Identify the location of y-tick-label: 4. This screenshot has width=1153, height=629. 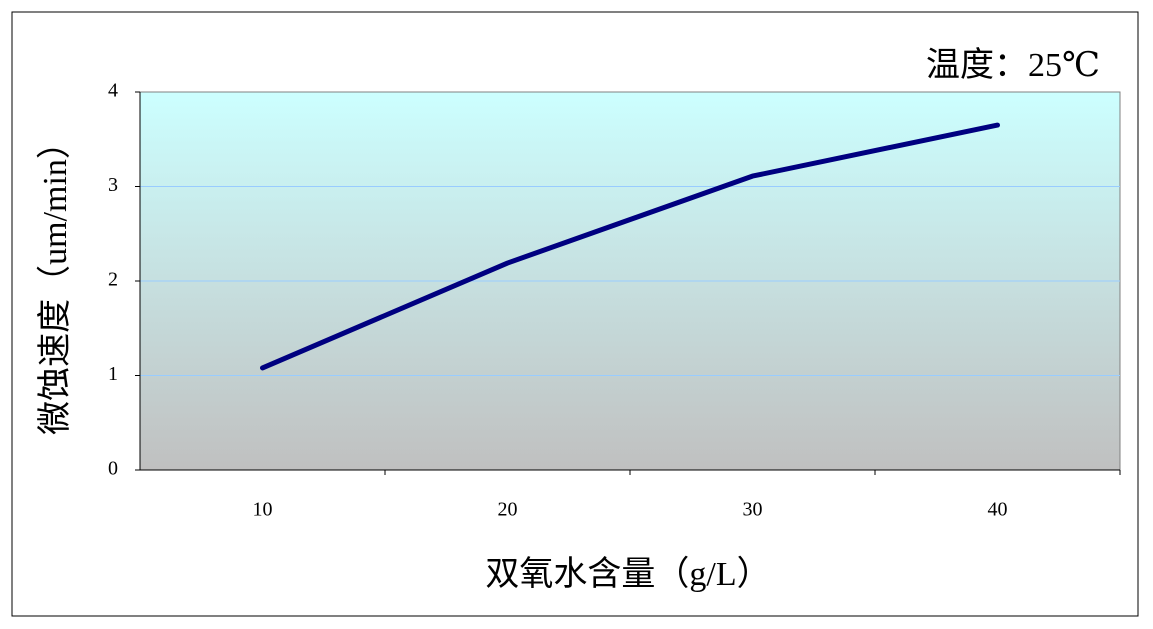
(113, 91).